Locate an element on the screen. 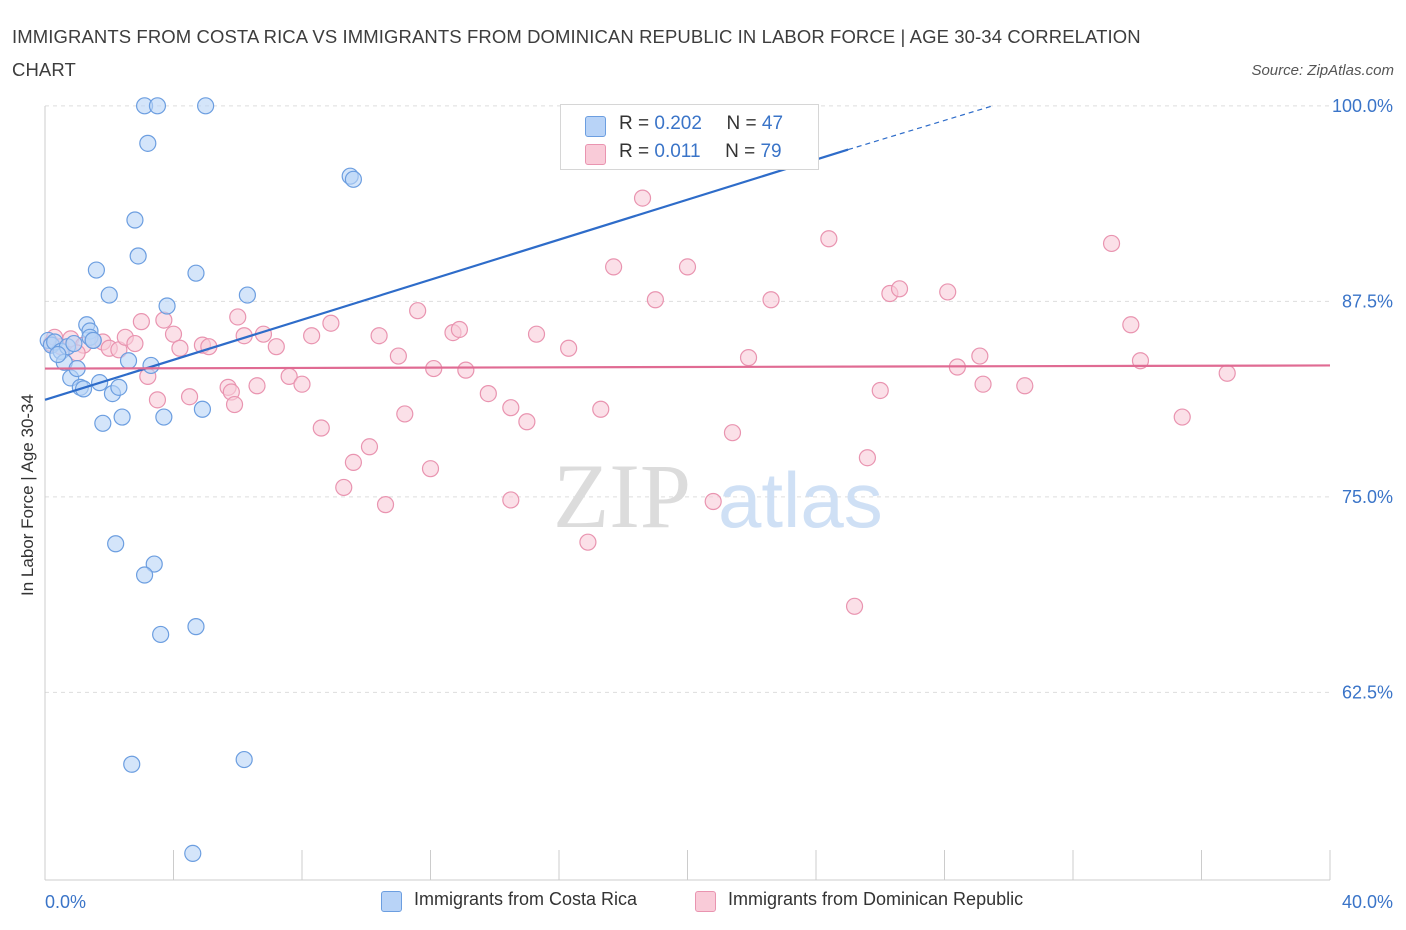 This screenshot has height=930, width=1406. r-value: 0.011 is located at coordinates (677, 151).